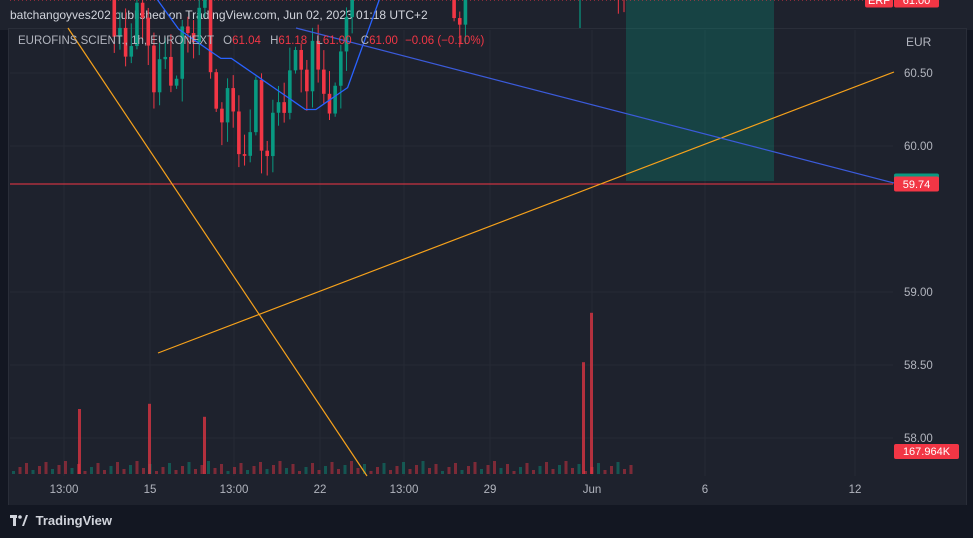 This screenshot has height=538, width=973. What do you see at coordinates (246, 41) in the screenshot?
I see `open-value: 61.04` at bounding box center [246, 41].